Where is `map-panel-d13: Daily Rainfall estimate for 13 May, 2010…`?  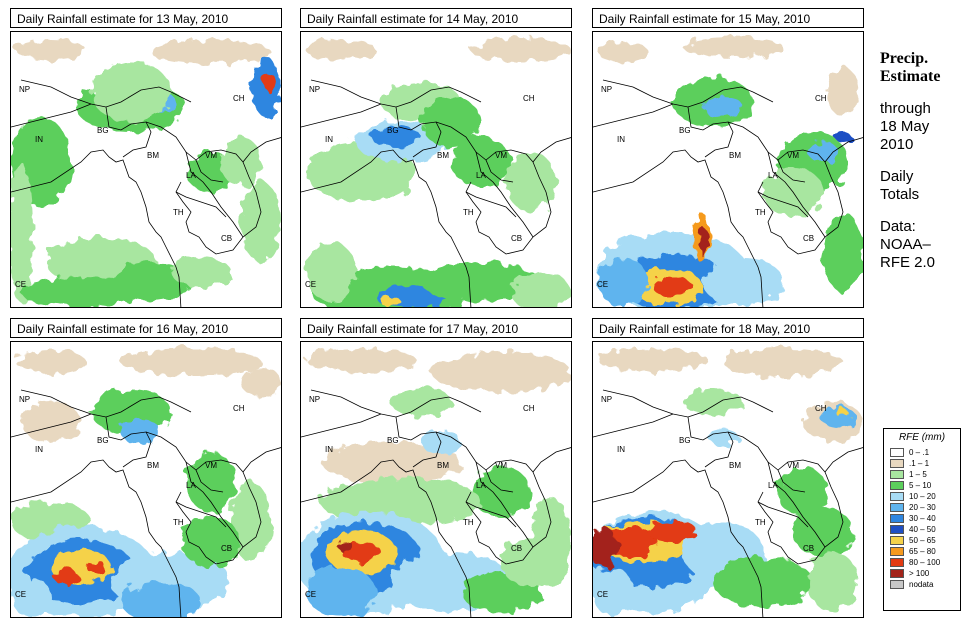 map-panel-d13: Daily Rainfall estimate for 13 May, 2010… is located at coordinates (146, 159).